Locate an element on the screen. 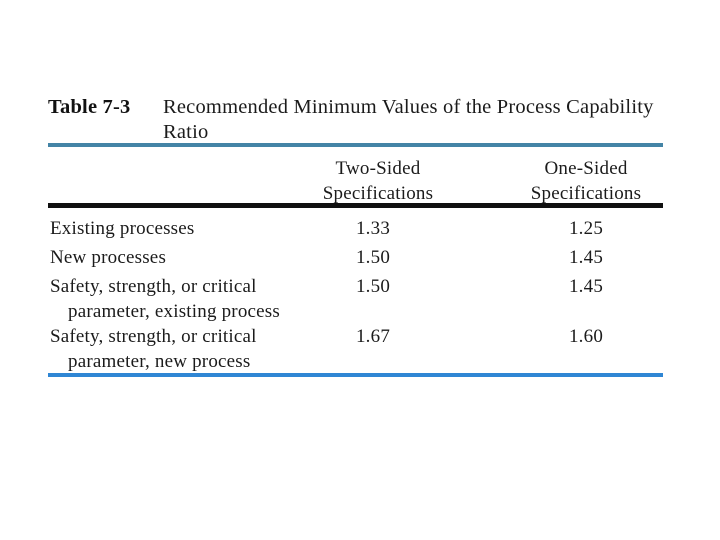  column-header-line: Two-Sided is located at coordinates (378, 168).